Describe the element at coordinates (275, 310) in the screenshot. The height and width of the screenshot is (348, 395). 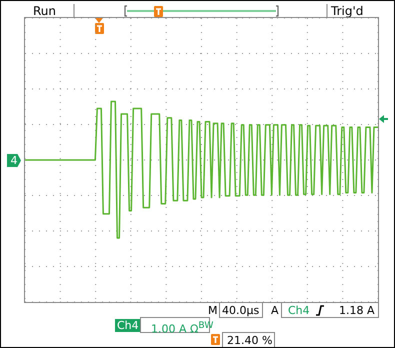
I see `text: A` at that location.